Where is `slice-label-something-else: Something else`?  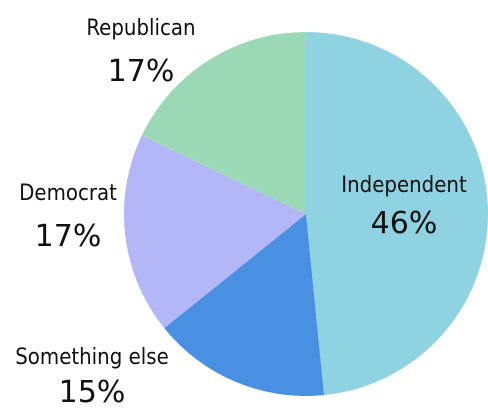 slice-label-something-else: Something else is located at coordinates (92, 357).